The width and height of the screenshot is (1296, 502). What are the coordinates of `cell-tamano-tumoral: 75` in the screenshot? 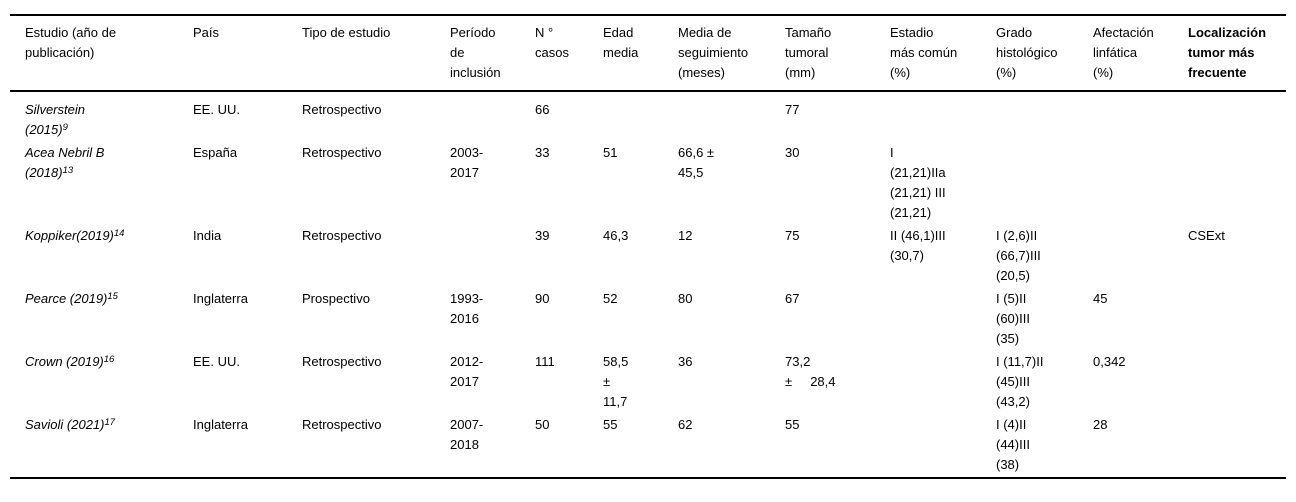 It's located at (792, 235).